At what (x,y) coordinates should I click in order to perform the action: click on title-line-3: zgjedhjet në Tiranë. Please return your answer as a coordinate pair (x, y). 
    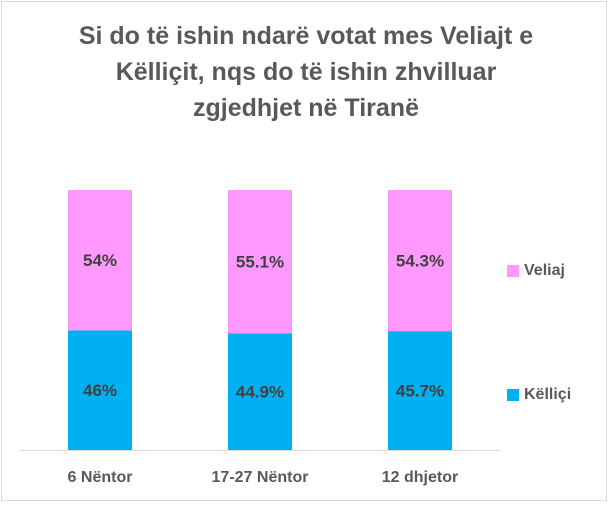
    Looking at the image, I should click on (306, 108).